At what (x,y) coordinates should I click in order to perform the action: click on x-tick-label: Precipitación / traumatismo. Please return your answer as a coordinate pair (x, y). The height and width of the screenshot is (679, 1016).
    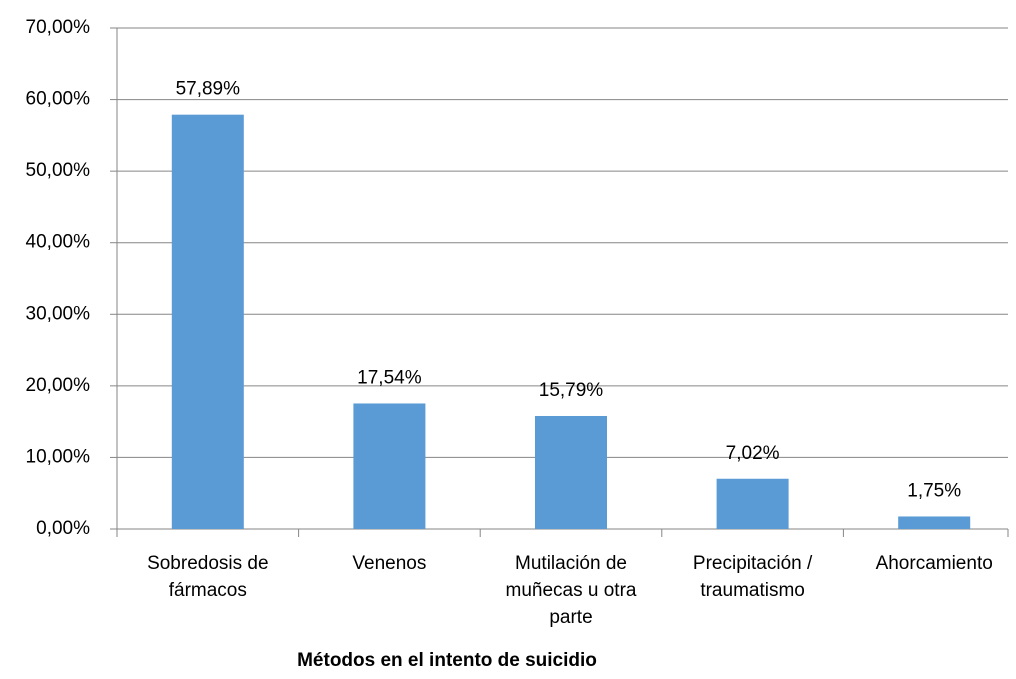
    Looking at the image, I should click on (752, 577).